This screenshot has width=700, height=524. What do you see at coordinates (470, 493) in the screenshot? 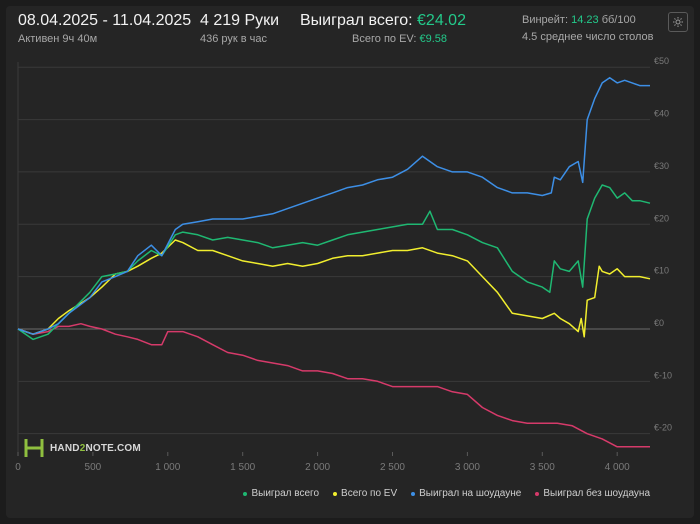
I see `legend-label: Выиграл на шоудауне` at bounding box center [470, 493].